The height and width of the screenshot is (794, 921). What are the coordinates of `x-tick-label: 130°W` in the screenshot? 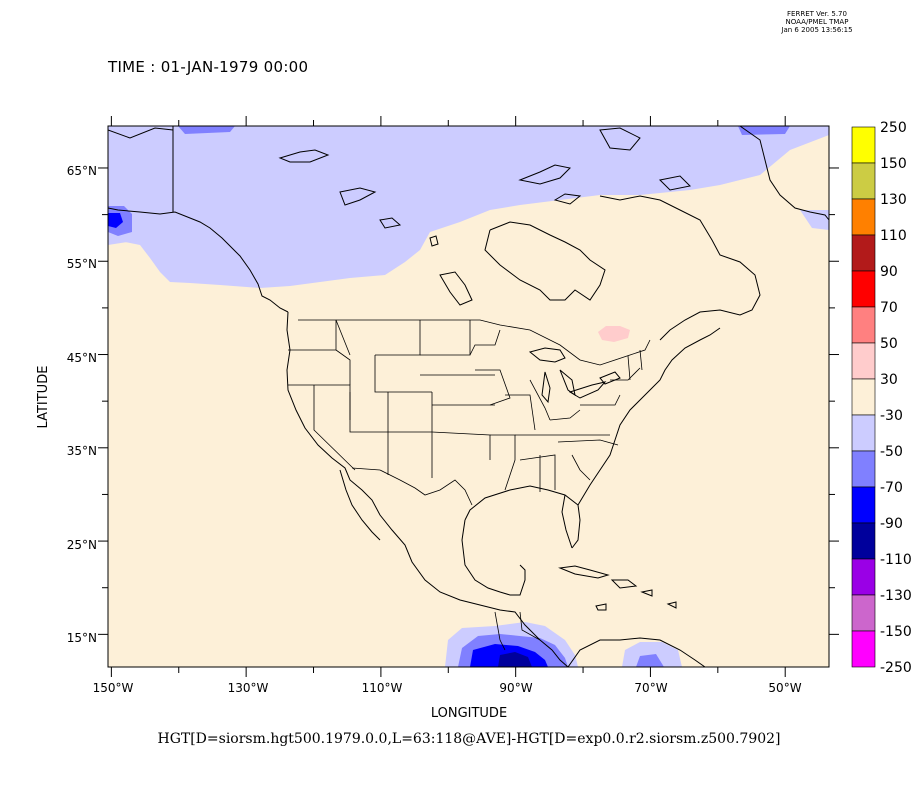 It's located at (248, 688).